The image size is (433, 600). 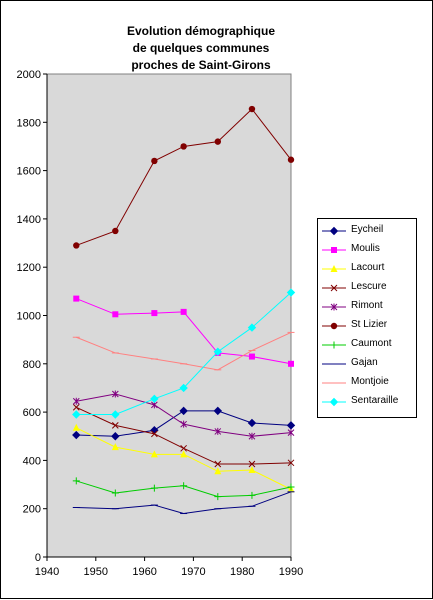 What do you see at coordinates (184, 177) in the screenshot?
I see `series-st-lizier` at bounding box center [184, 177].